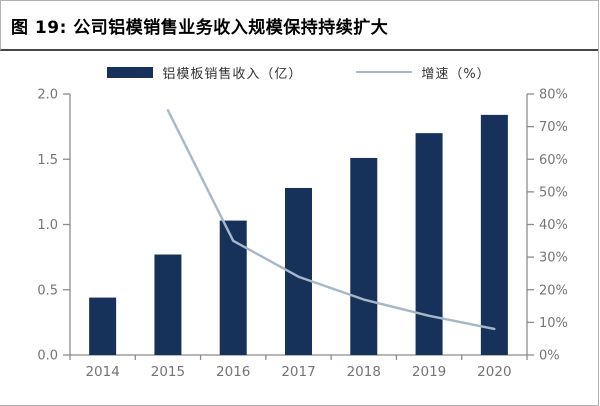  Describe the element at coordinates (429, 244) in the screenshot. I see `bar-2019` at that location.